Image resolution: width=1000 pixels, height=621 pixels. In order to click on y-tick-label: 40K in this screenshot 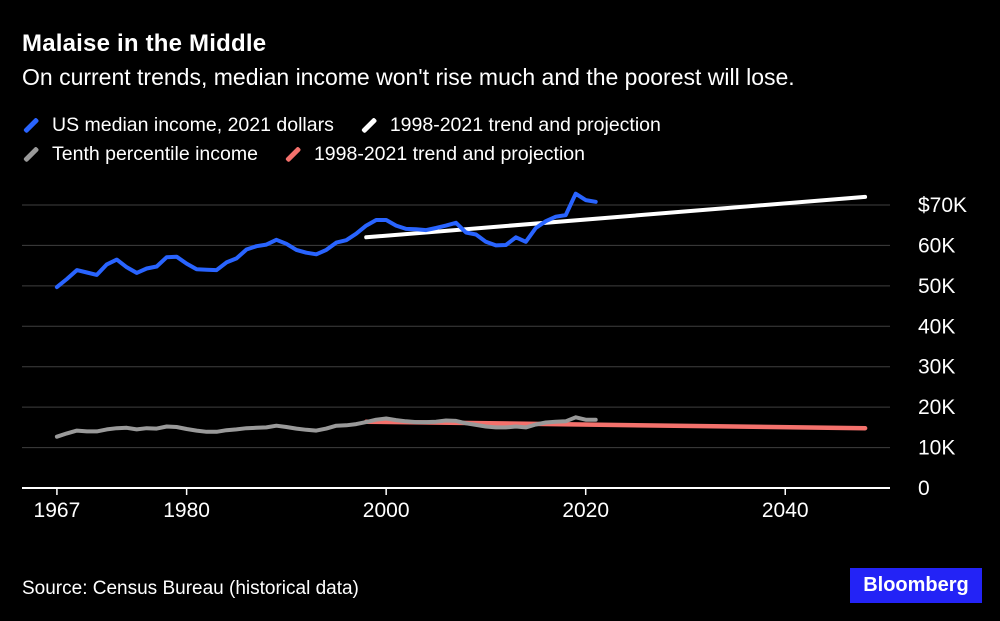, I will do `click(936, 326)`.